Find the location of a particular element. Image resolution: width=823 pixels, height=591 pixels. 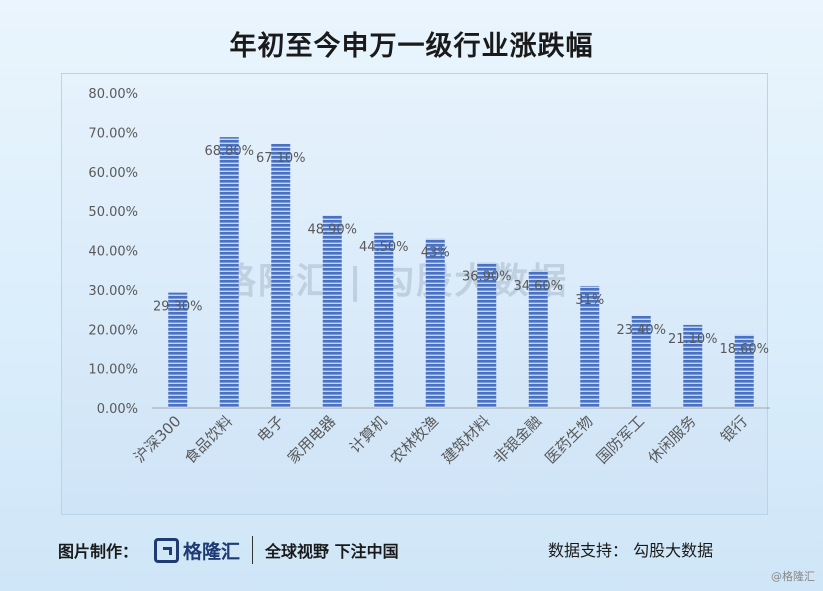

slogan: 全球视野 下注中国 is located at coordinates (332, 551).